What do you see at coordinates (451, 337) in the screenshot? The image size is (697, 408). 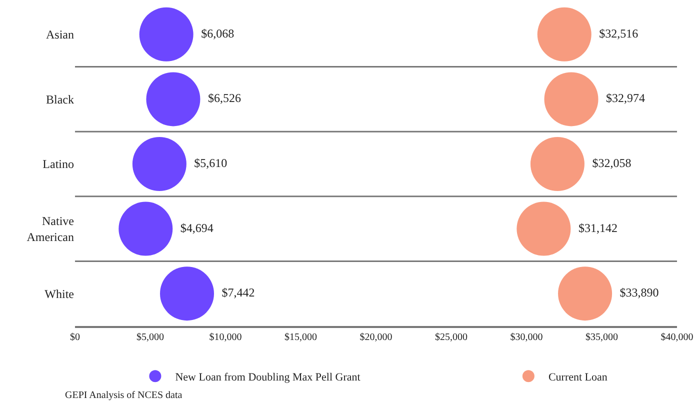 I see `x-tick-label: $25,000` at bounding box center [451, 337].